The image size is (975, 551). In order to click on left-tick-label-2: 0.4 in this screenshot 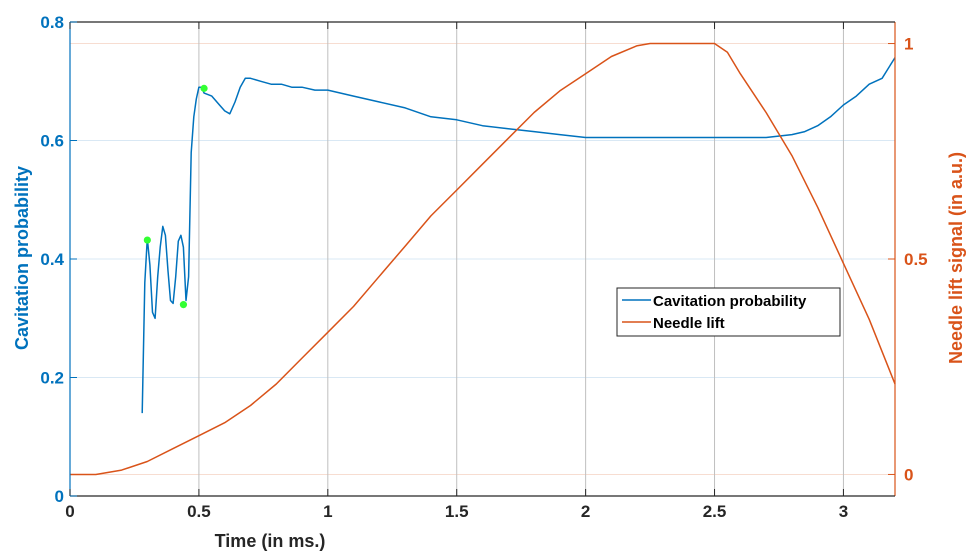, I will do `click(52, 259)`.